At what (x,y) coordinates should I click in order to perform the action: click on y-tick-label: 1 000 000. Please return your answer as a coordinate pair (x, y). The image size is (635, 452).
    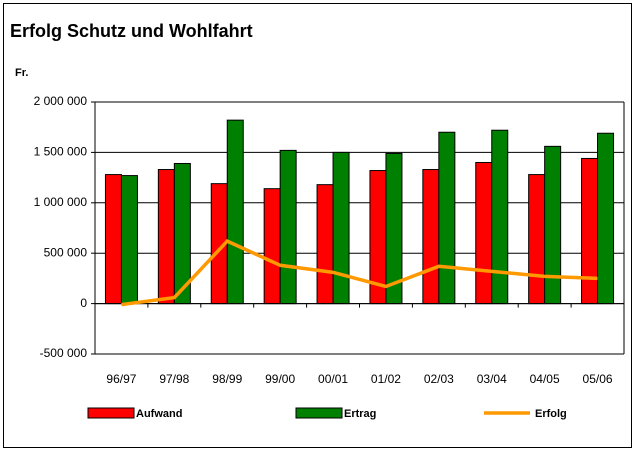
    Looking at the image, I should click on (61, 202).